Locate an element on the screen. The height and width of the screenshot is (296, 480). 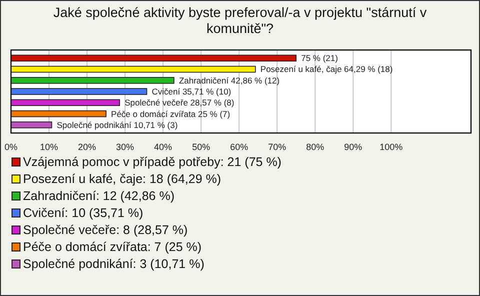
x-tick-label: 10% is located at coordinates (49, 147).